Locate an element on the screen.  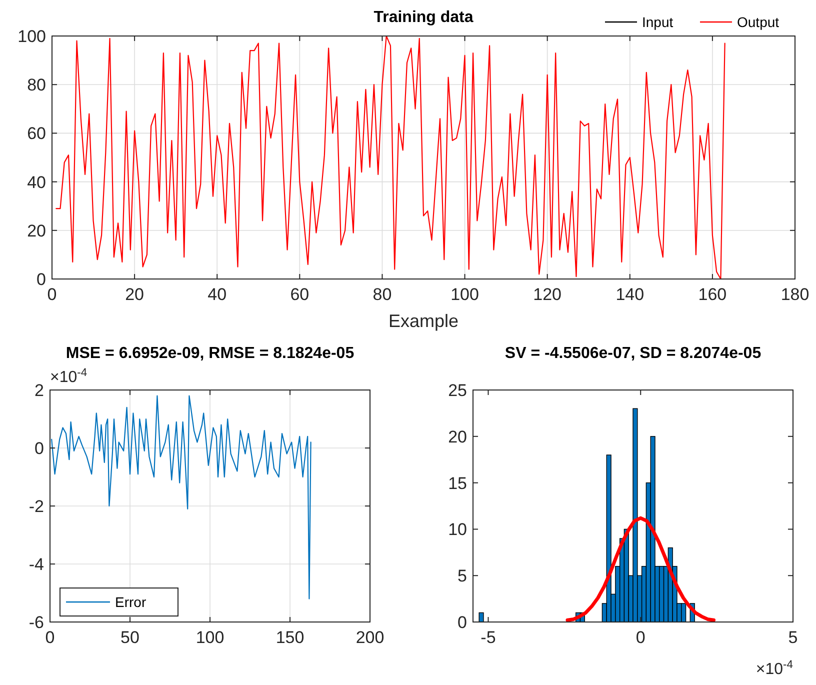
x-tick-label: 100 is located at coordinates (210, 637).